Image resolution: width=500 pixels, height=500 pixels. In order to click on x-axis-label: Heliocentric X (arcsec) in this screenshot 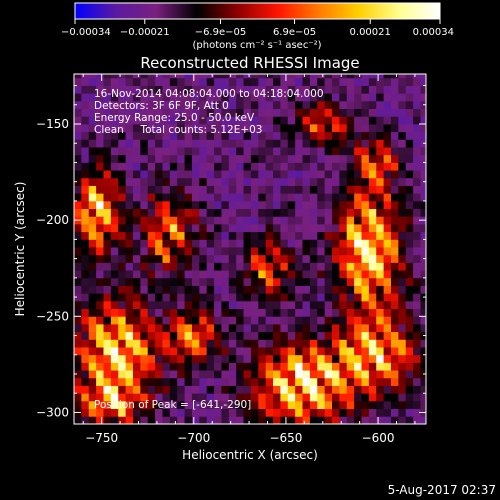, I will do `click(250, 455)`.